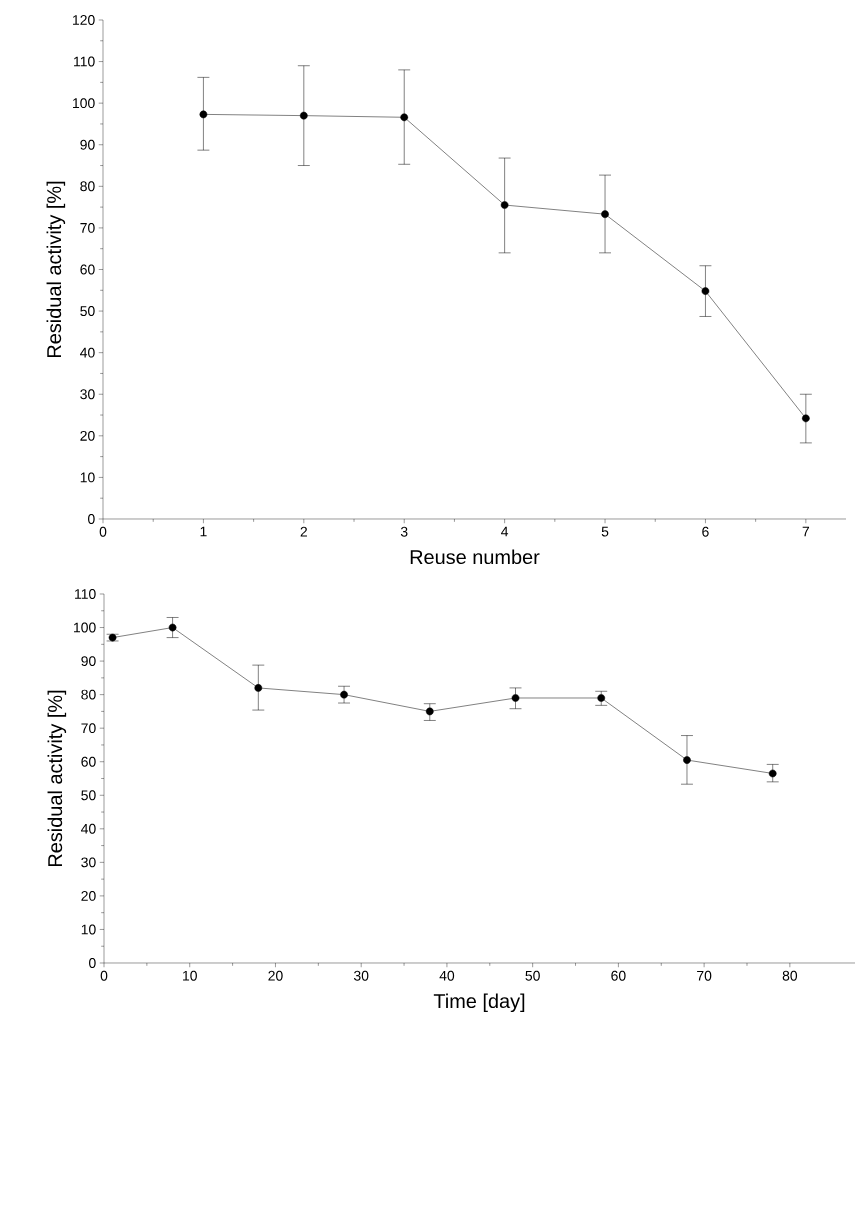 This screenshot has height=1213, width=862. Describe the element at coordinates (618, 975) in the screenshot. I see `x-tick-label: 60` at that location.